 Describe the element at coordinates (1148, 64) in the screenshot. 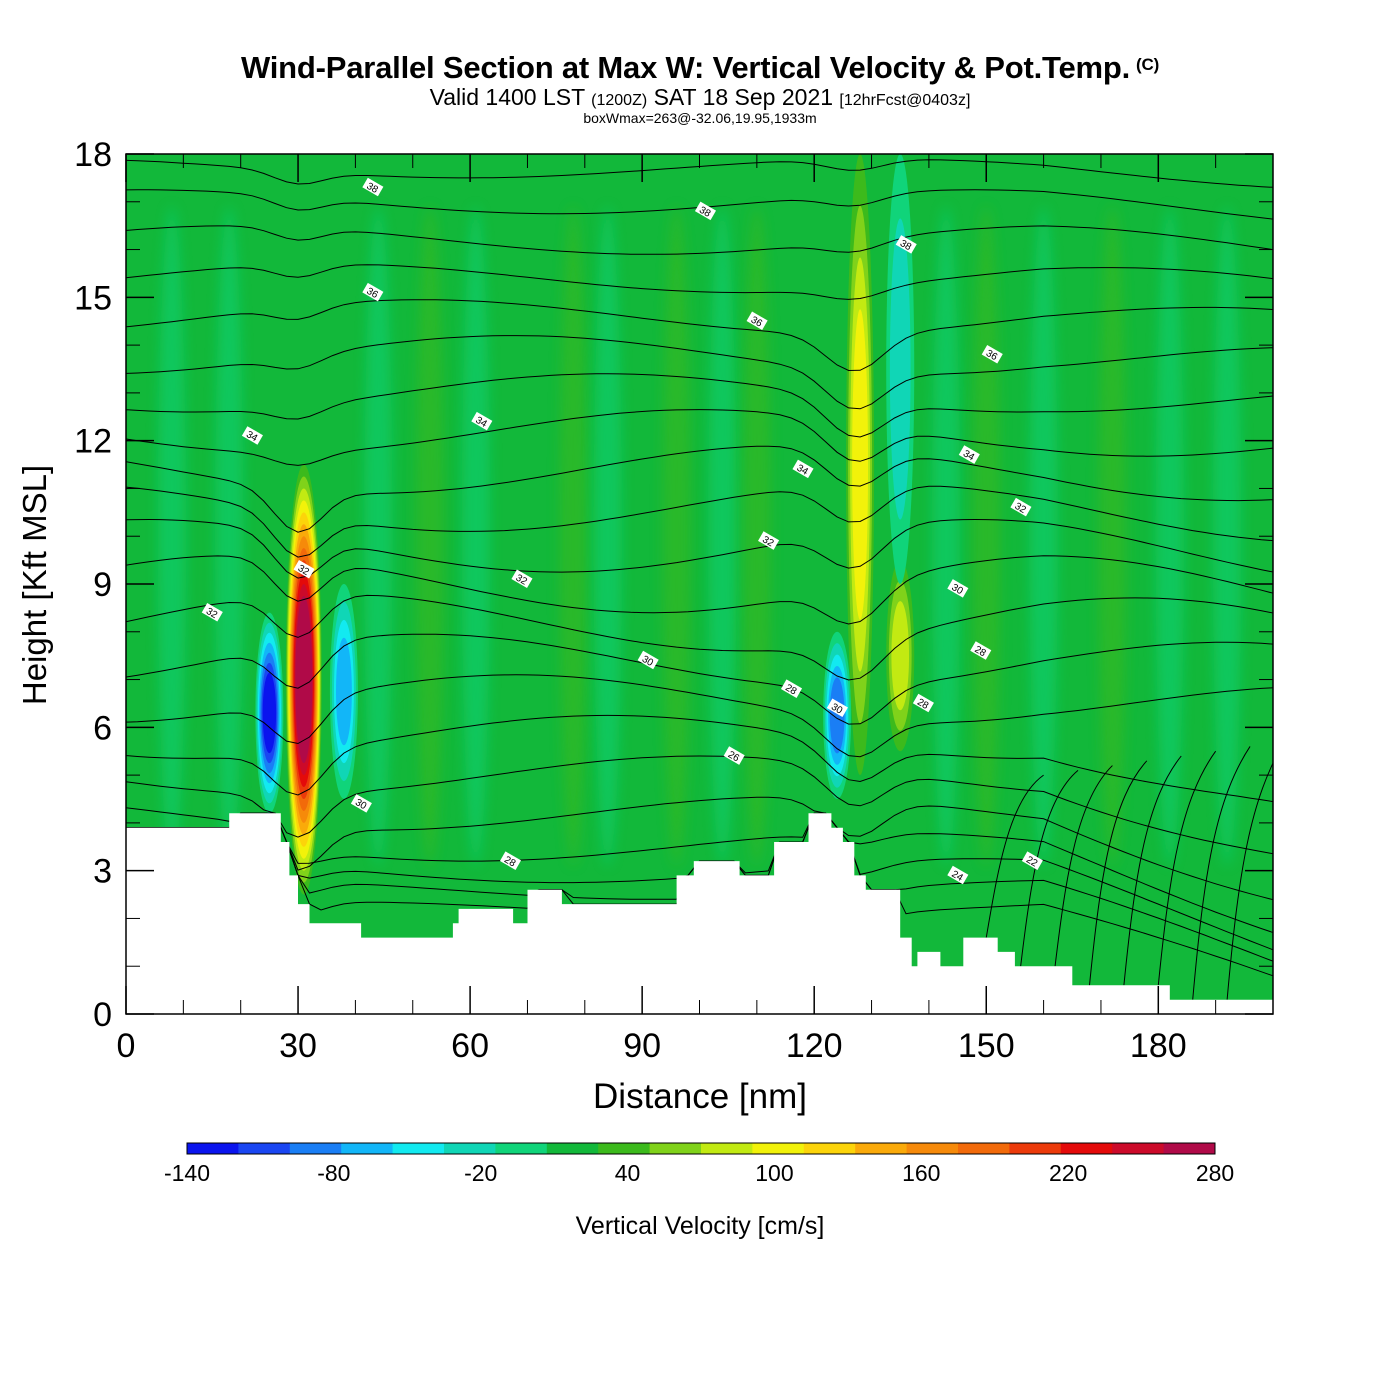

I see `copyright-mark: (C)` at that location.